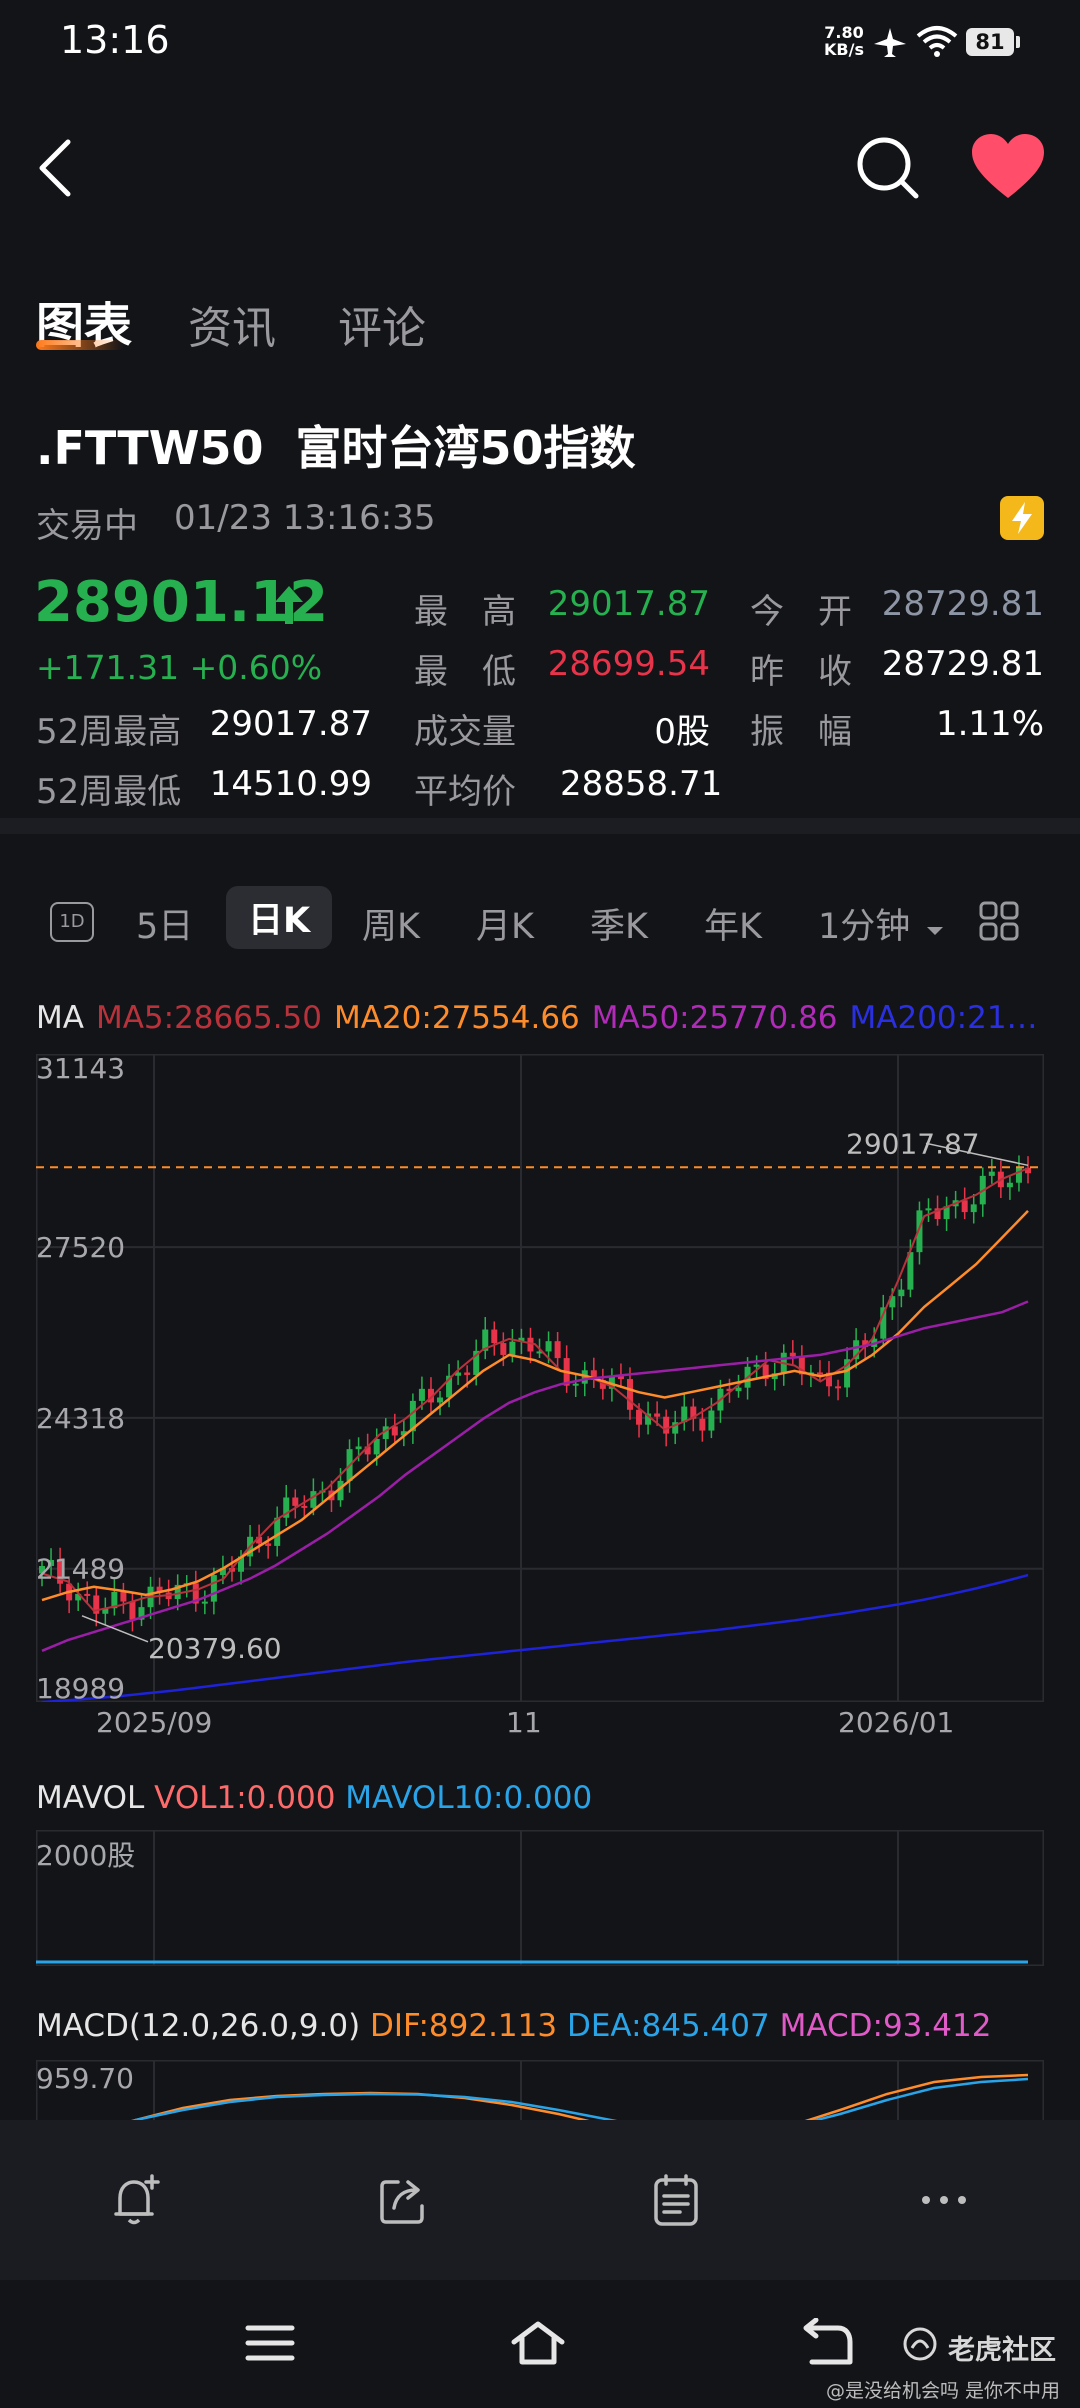 The width and height of the screenshot is (1080, 2408). What do you see at coordinates (826, 2343) in the screenshot?
I see `back-nav-icon` at bounding box center [826, 2343].